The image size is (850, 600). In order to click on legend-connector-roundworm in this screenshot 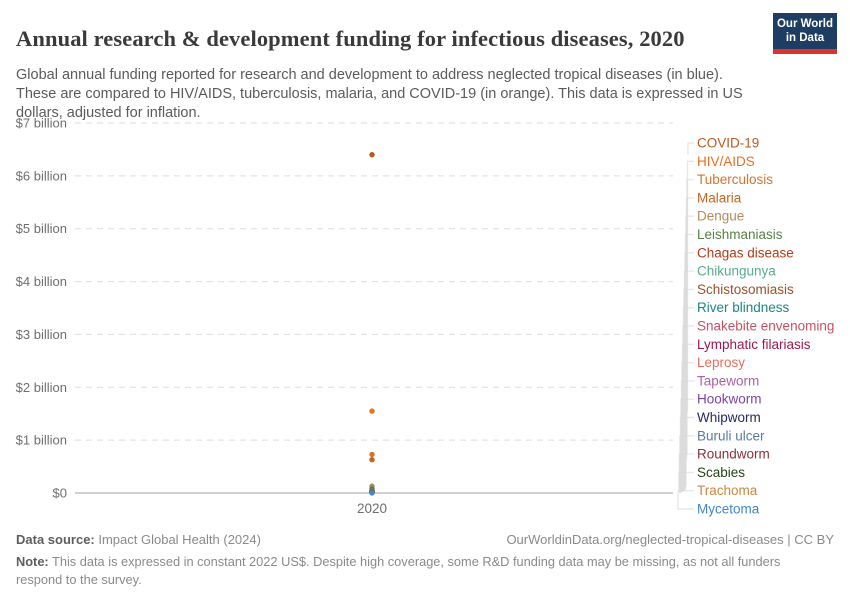, I will do `click(686, 473)`.